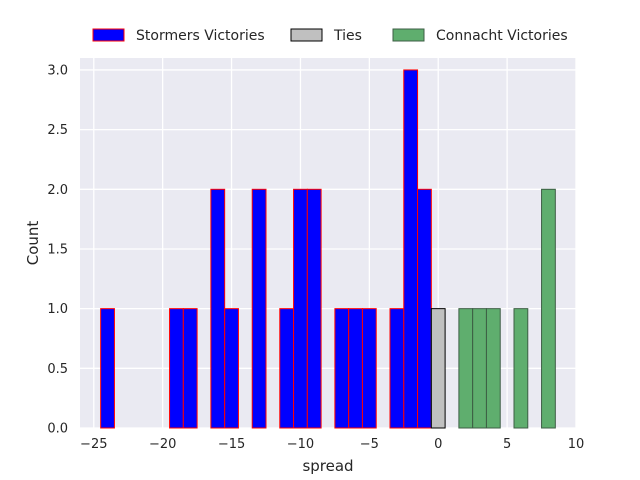 This screenshot has width=640, height=480. I want to click on legend-label: Connacht Victories, so click(502, 36).